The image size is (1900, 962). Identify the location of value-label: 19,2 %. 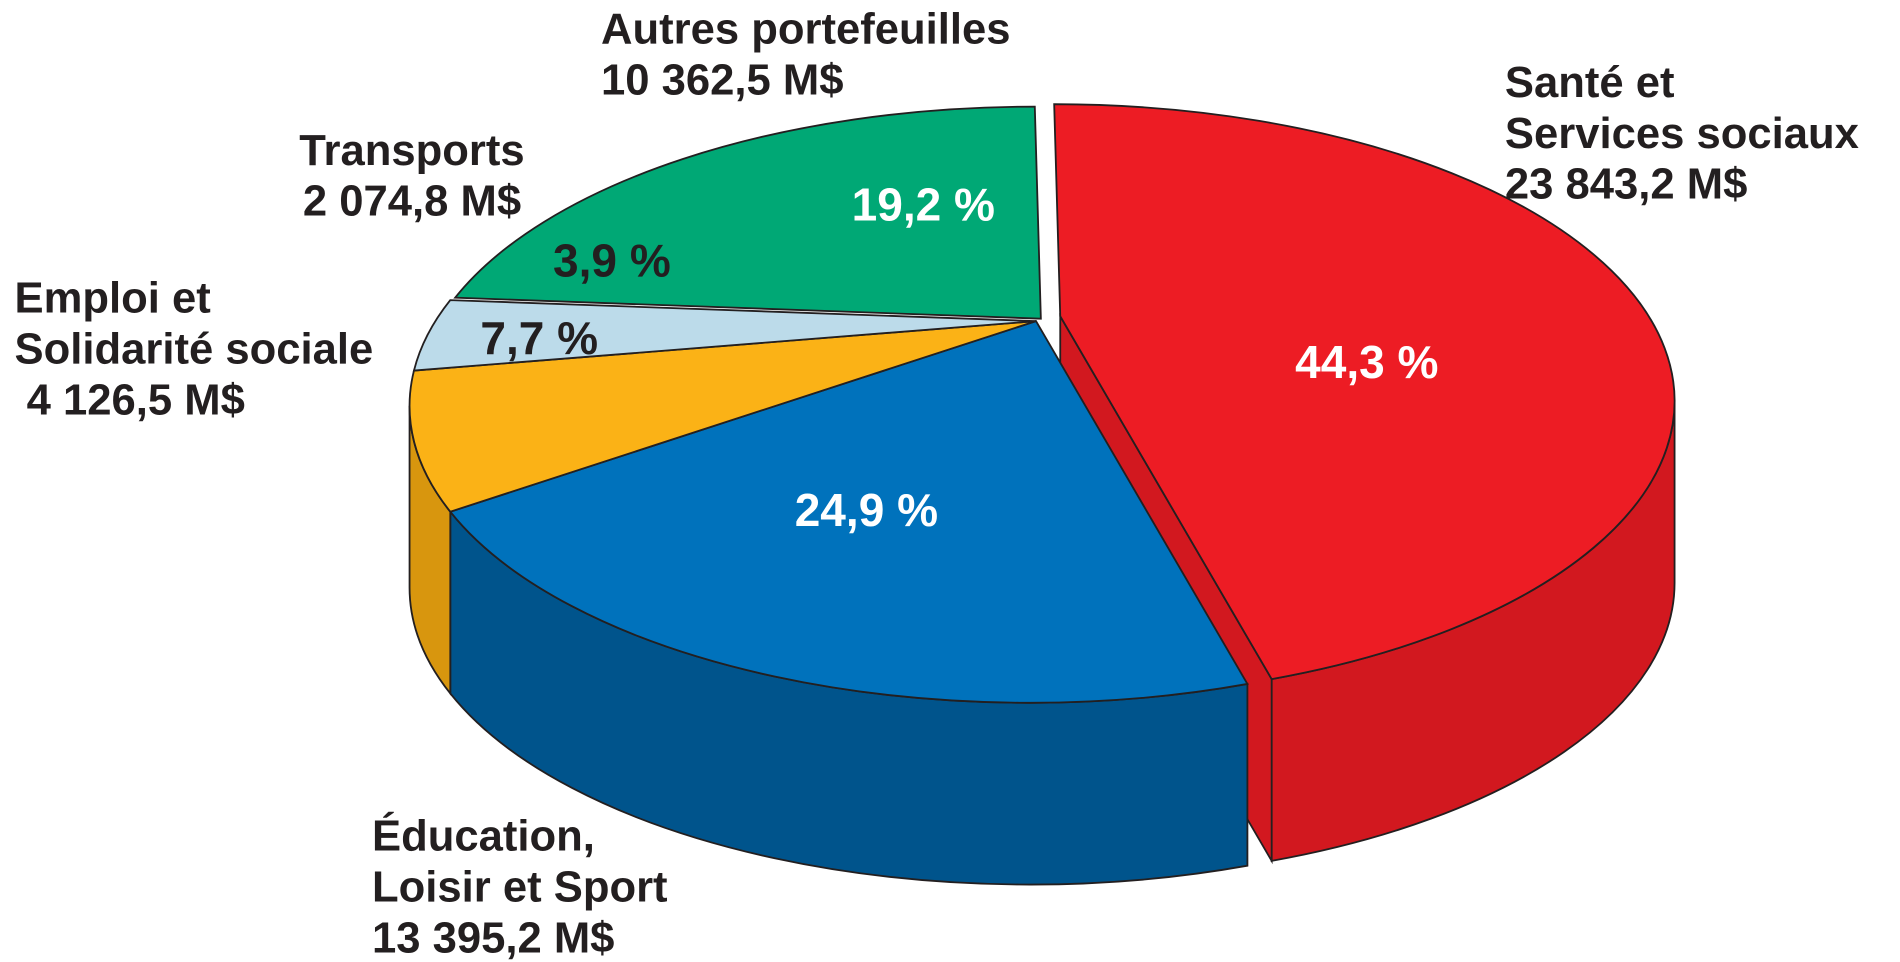
(923, 205).